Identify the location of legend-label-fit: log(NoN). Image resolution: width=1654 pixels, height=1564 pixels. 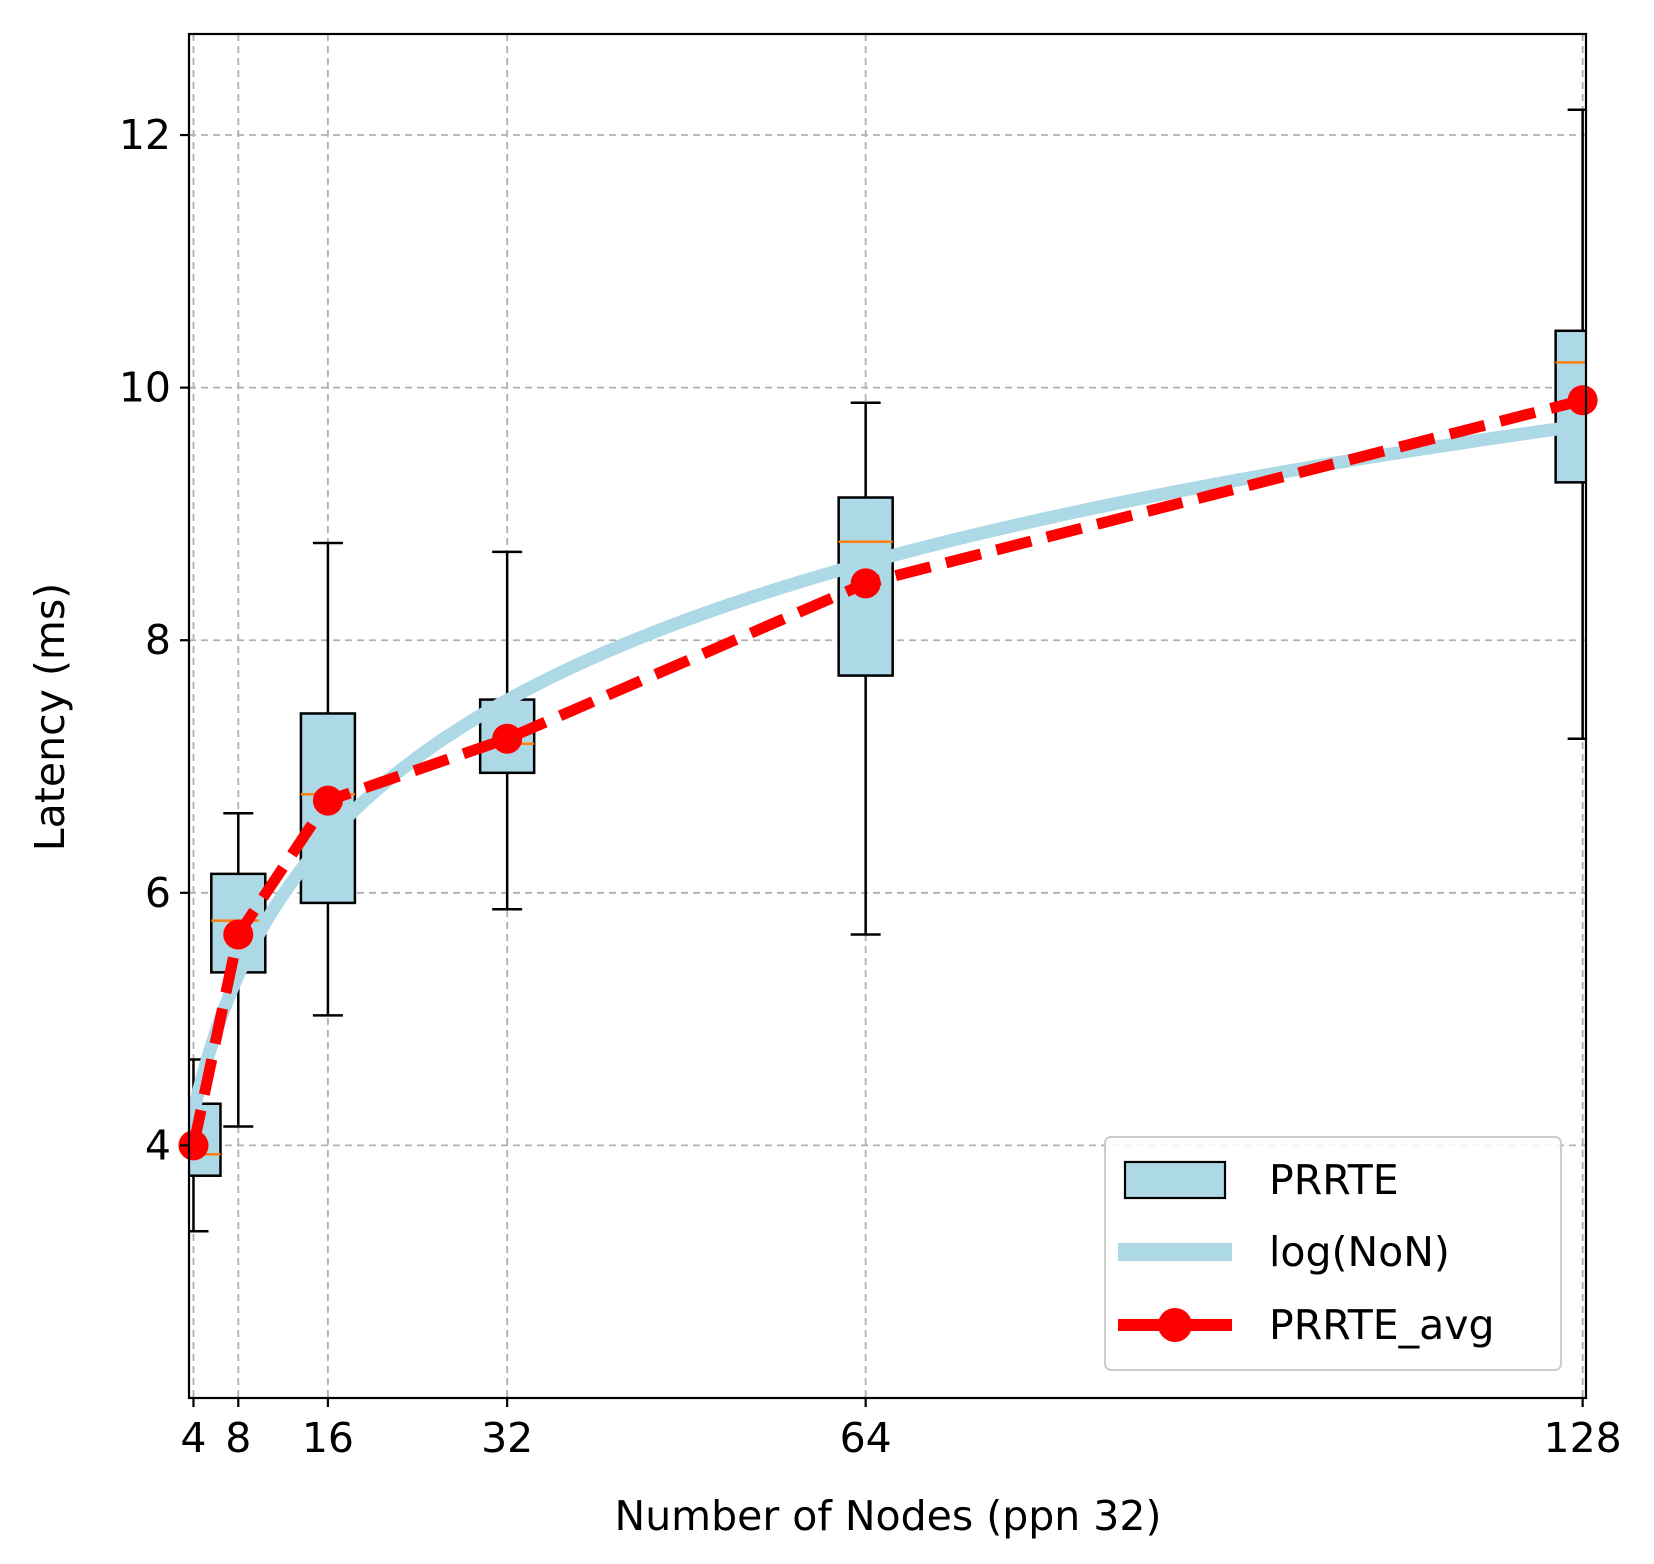
(1359, 1252).